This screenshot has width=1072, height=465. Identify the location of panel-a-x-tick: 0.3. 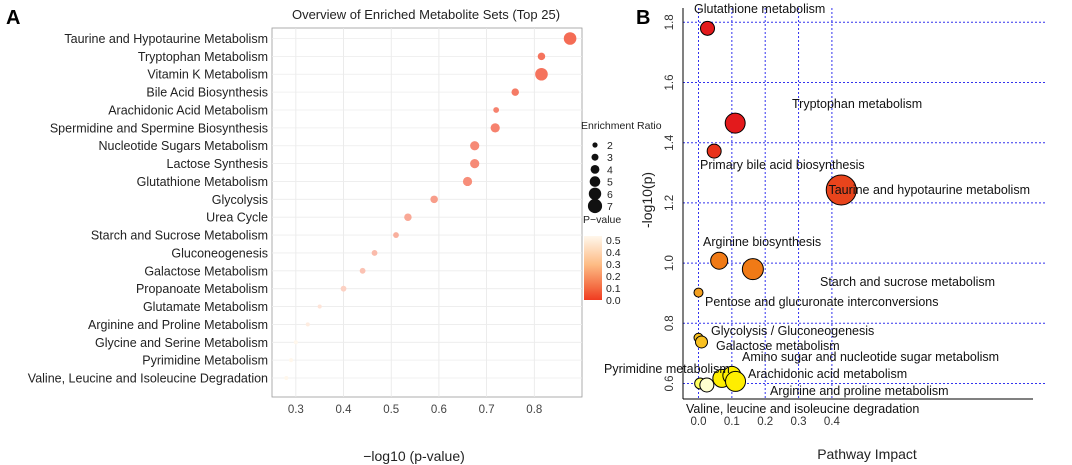
(296, 410).